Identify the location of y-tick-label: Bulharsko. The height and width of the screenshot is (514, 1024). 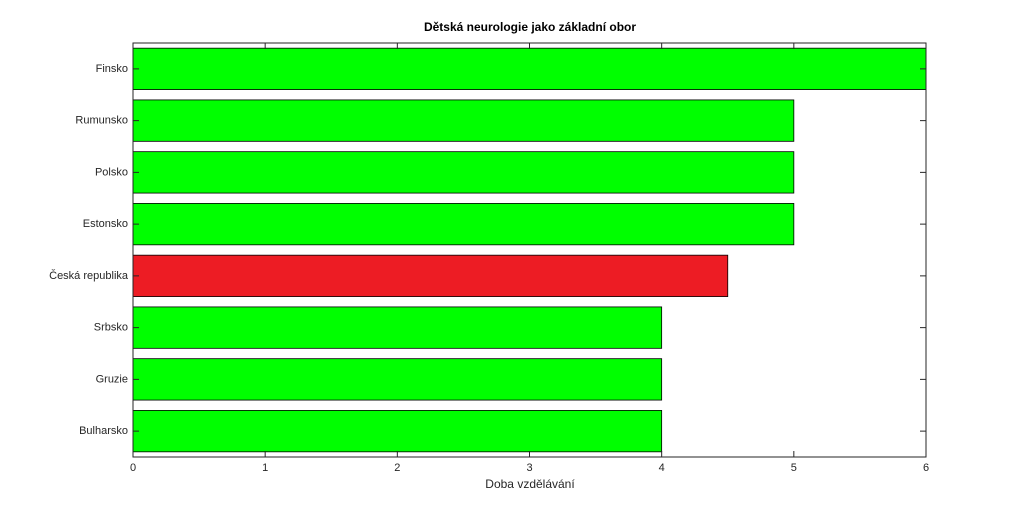
(103, 431).